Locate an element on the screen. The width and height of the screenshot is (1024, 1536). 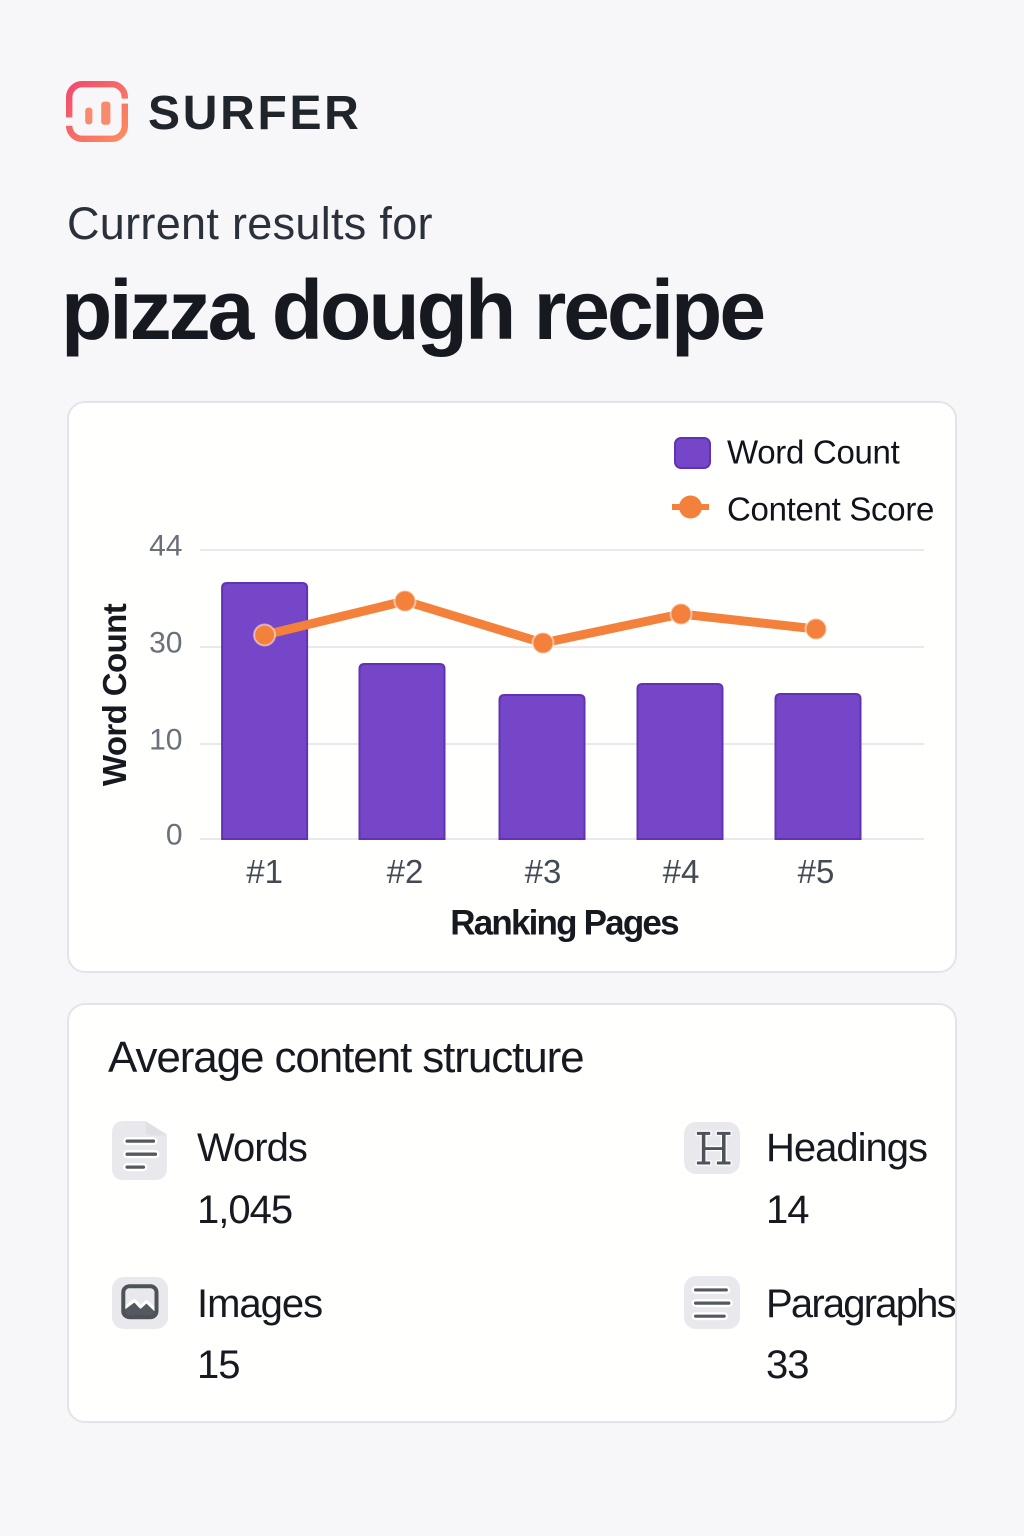
svg-text: 44 is located at coordinates (165, 546).